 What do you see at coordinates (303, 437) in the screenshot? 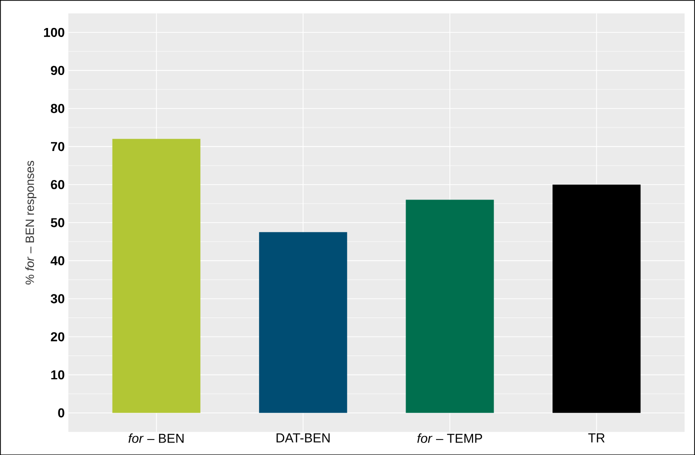
I see `x-tick-label: DAT-BEN` at bounding box center [303, 437].